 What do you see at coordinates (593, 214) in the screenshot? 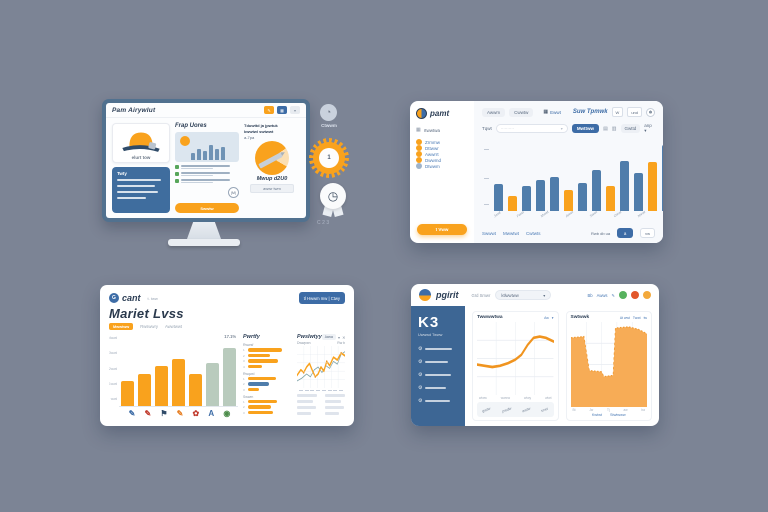
I see `tick-label: Swwt` at bounding box center [593, 214].